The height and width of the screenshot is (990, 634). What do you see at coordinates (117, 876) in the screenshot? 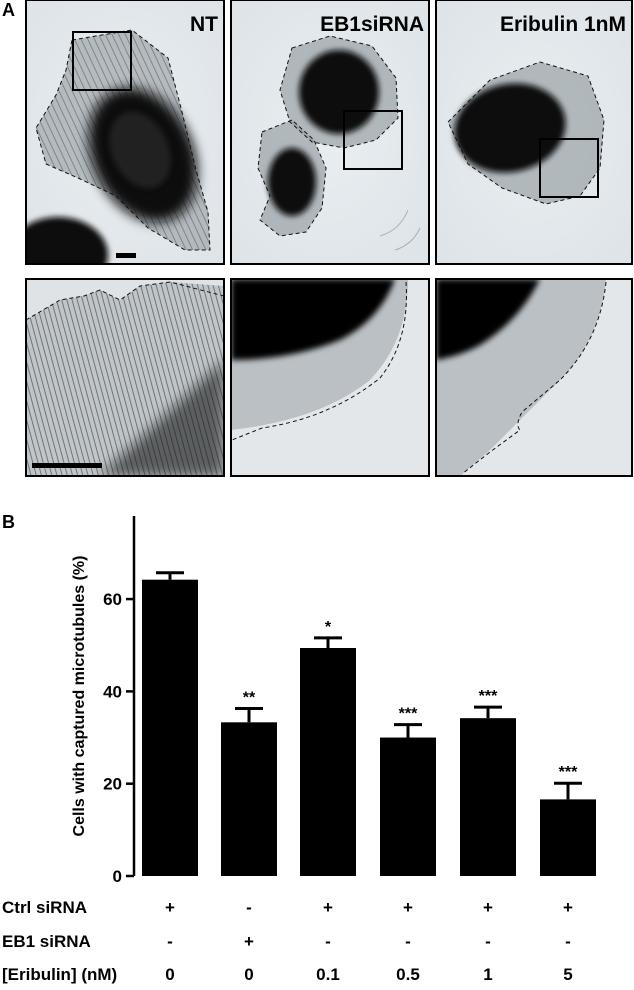
I see `y-tick-label: 0` at bounding box center [117, 876].